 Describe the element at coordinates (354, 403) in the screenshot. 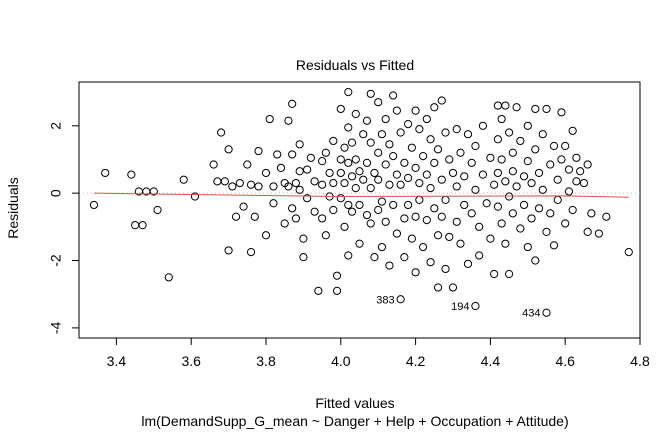

I see `x-axis-label: Fitted values` at that location.